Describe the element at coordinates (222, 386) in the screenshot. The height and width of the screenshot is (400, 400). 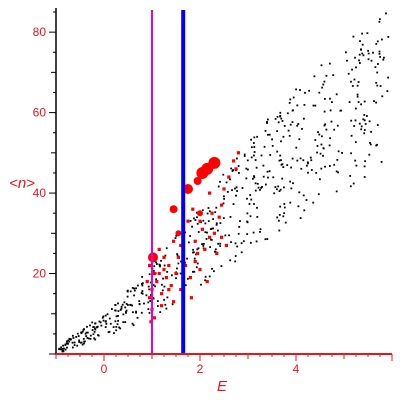
I see `x-axis-label: E` at that location.